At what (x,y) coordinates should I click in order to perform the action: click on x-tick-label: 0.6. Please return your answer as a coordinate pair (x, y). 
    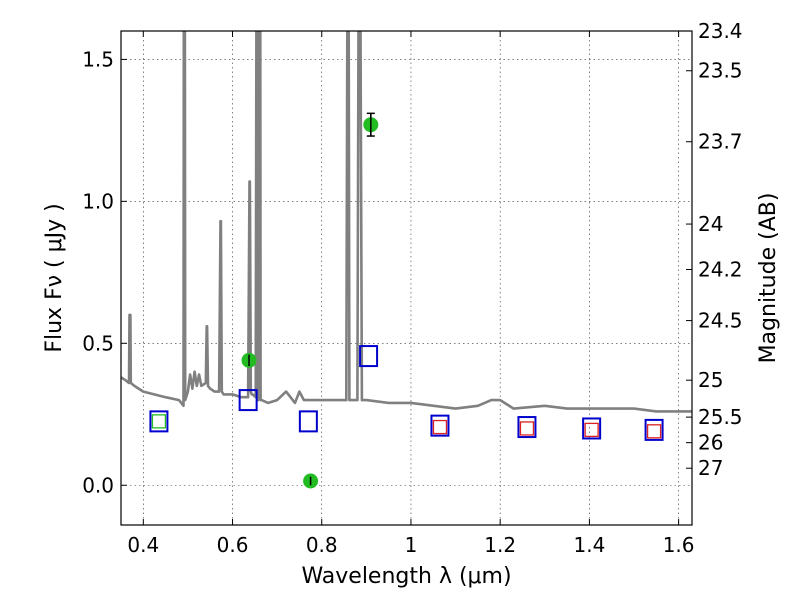
    Looking at the image, I should click on (233, 545).